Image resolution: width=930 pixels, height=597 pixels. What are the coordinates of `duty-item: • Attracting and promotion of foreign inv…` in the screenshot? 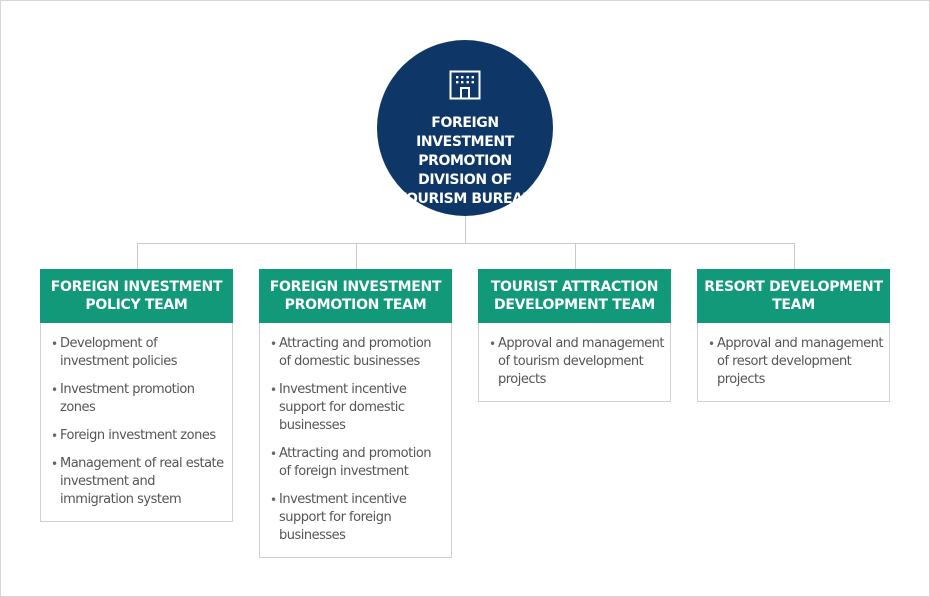 It's located at (351, 462).